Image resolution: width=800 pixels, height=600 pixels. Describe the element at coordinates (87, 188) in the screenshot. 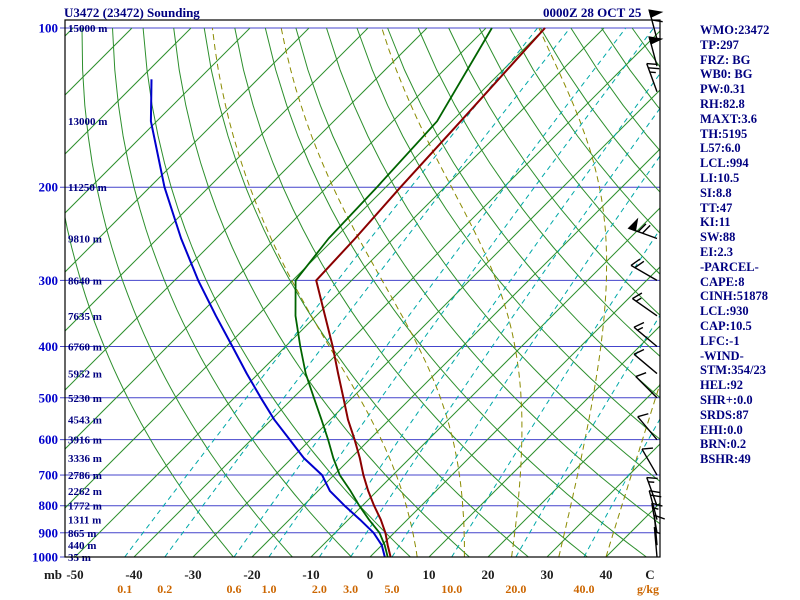

I see `height-label: 11250 m` at that location.